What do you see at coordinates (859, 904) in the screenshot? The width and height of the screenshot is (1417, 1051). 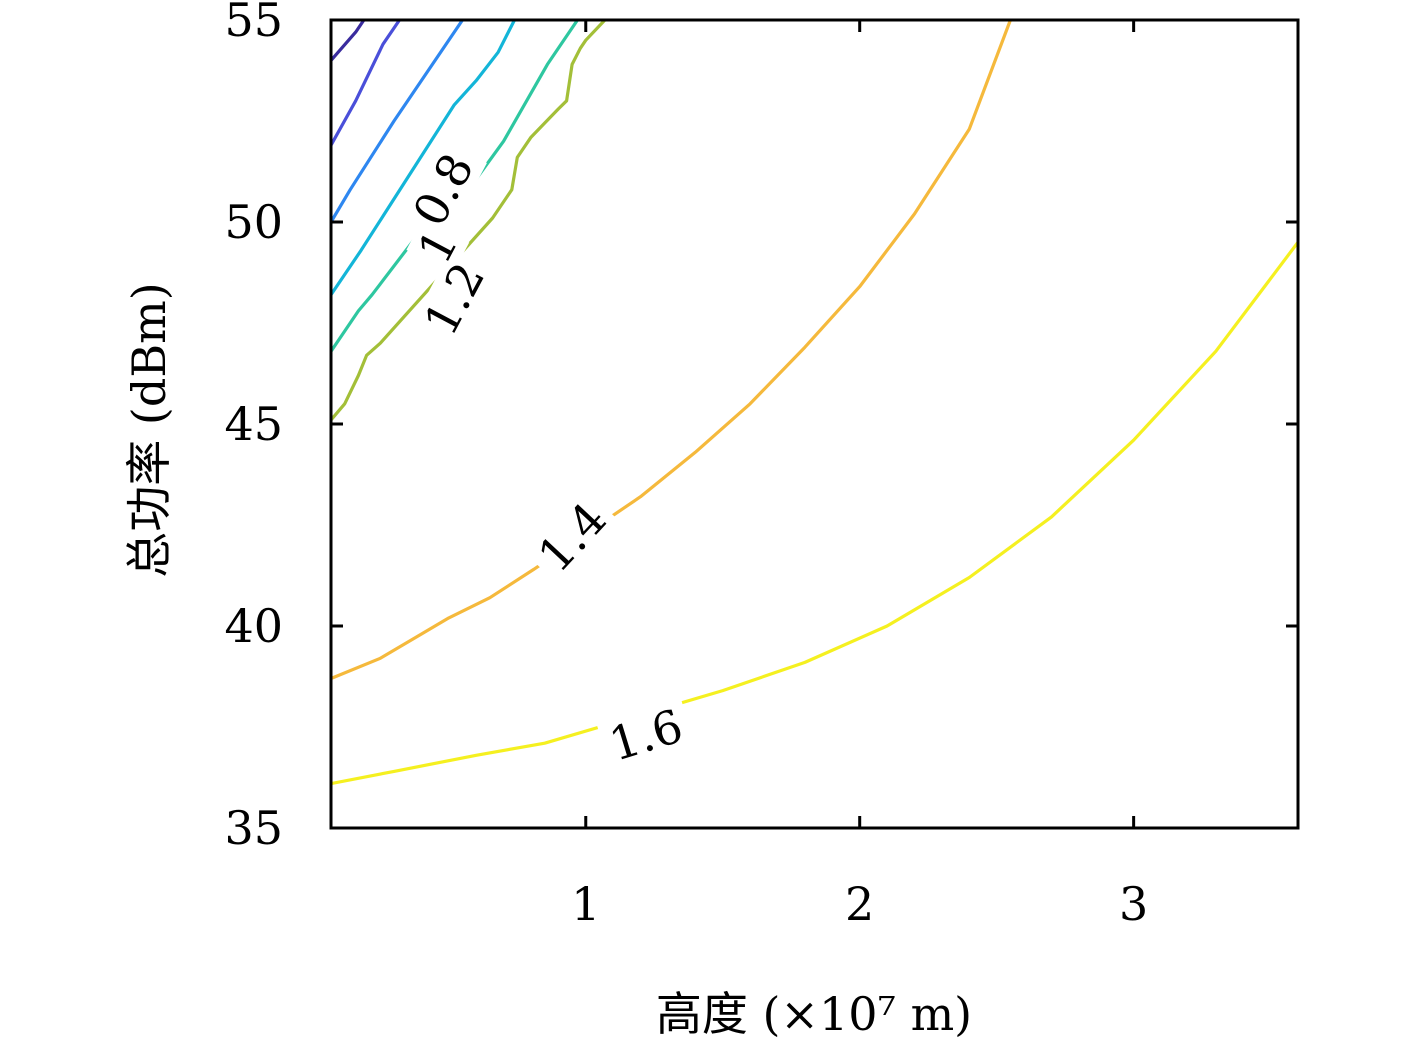 I see `x-tick-label: 2` at bounding box center [859, 904].